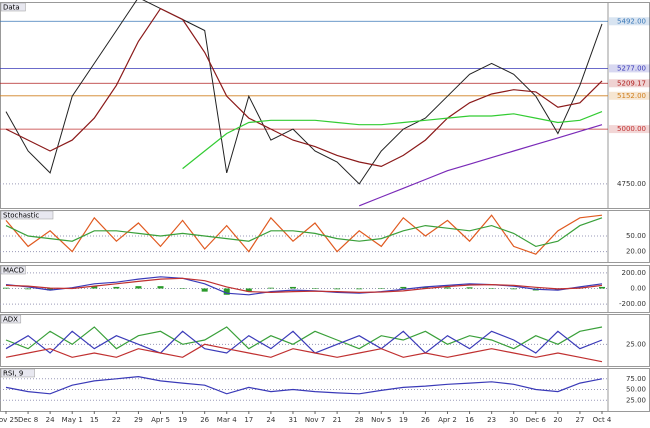  I want to click on price-tag-label: 5000.00, so click(631, 129).